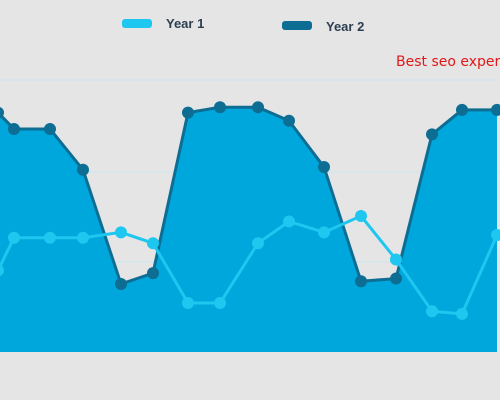 This screenshot has height=400, width=500. What do you see at coordinates (185, 23) in the screenshot?
I see `legend-label-year-1: Year 1` at bounding box center [185, 23].